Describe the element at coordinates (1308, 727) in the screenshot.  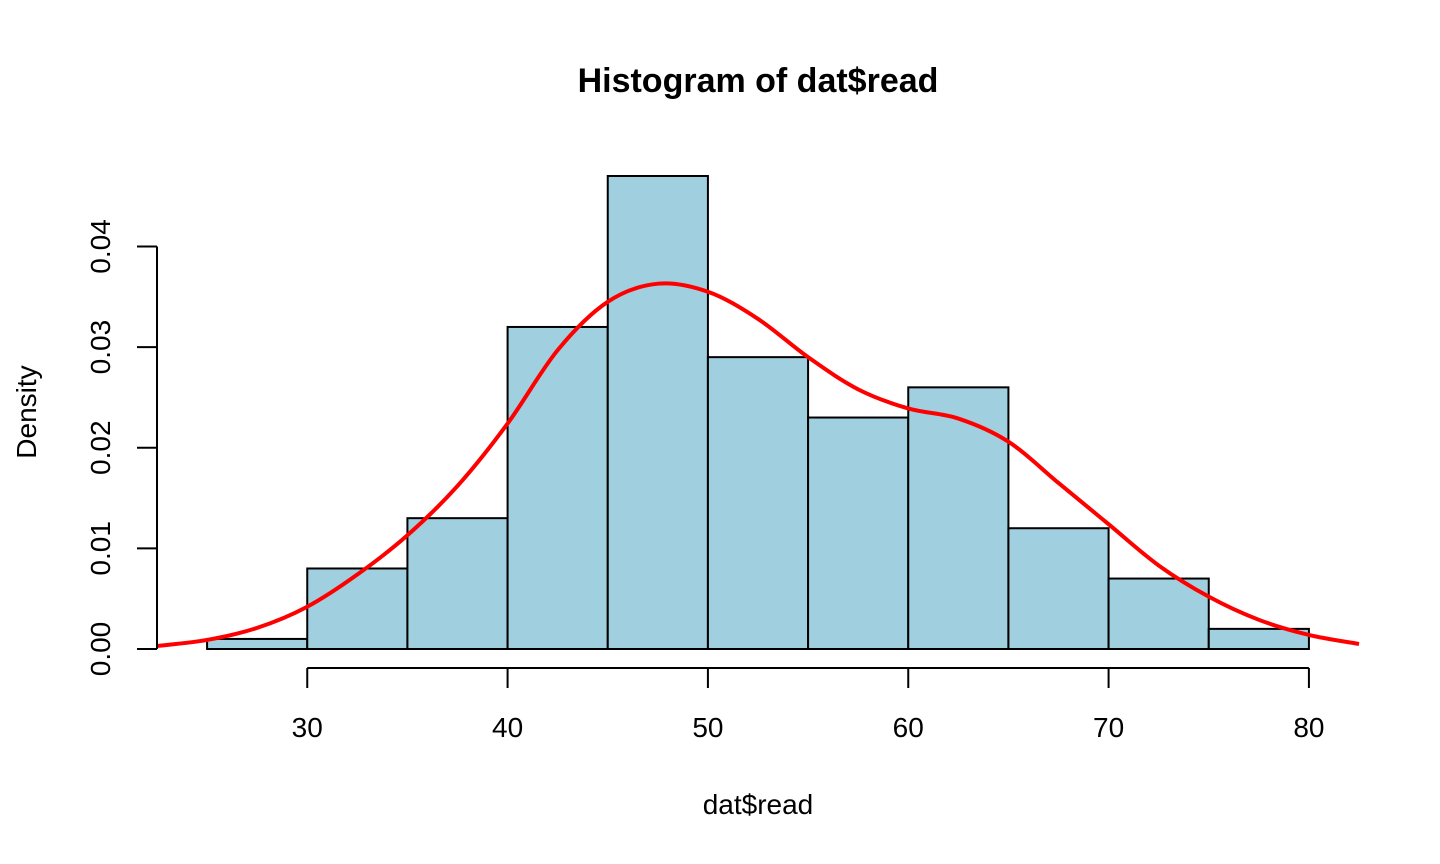
I see `x-tick-label: 80` at that location.